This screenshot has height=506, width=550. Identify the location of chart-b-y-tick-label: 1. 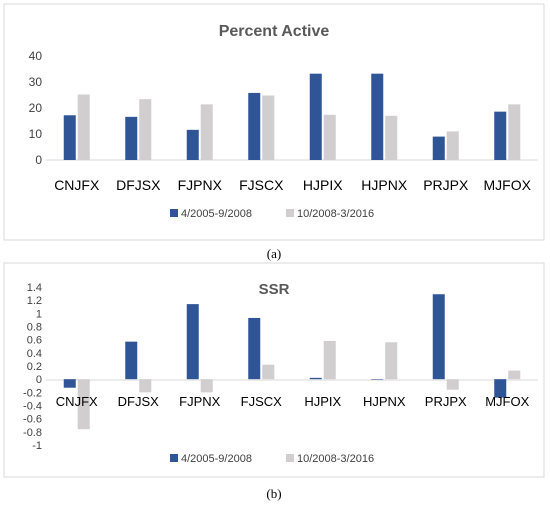
(39, 314).